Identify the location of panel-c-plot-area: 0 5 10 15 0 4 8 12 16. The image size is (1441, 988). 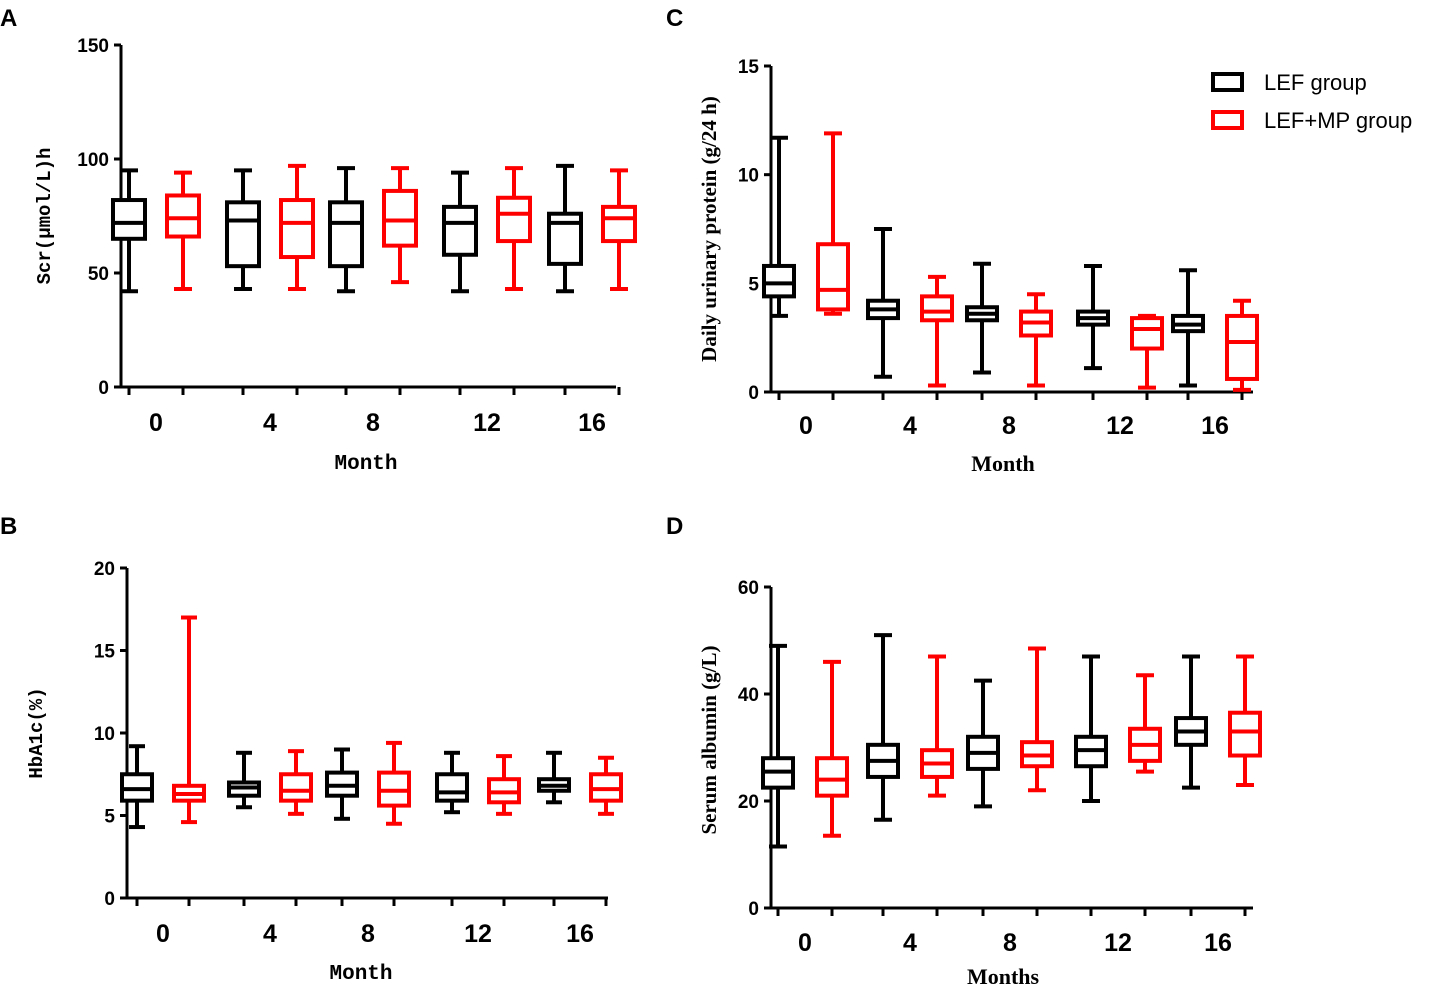
(998, 248).